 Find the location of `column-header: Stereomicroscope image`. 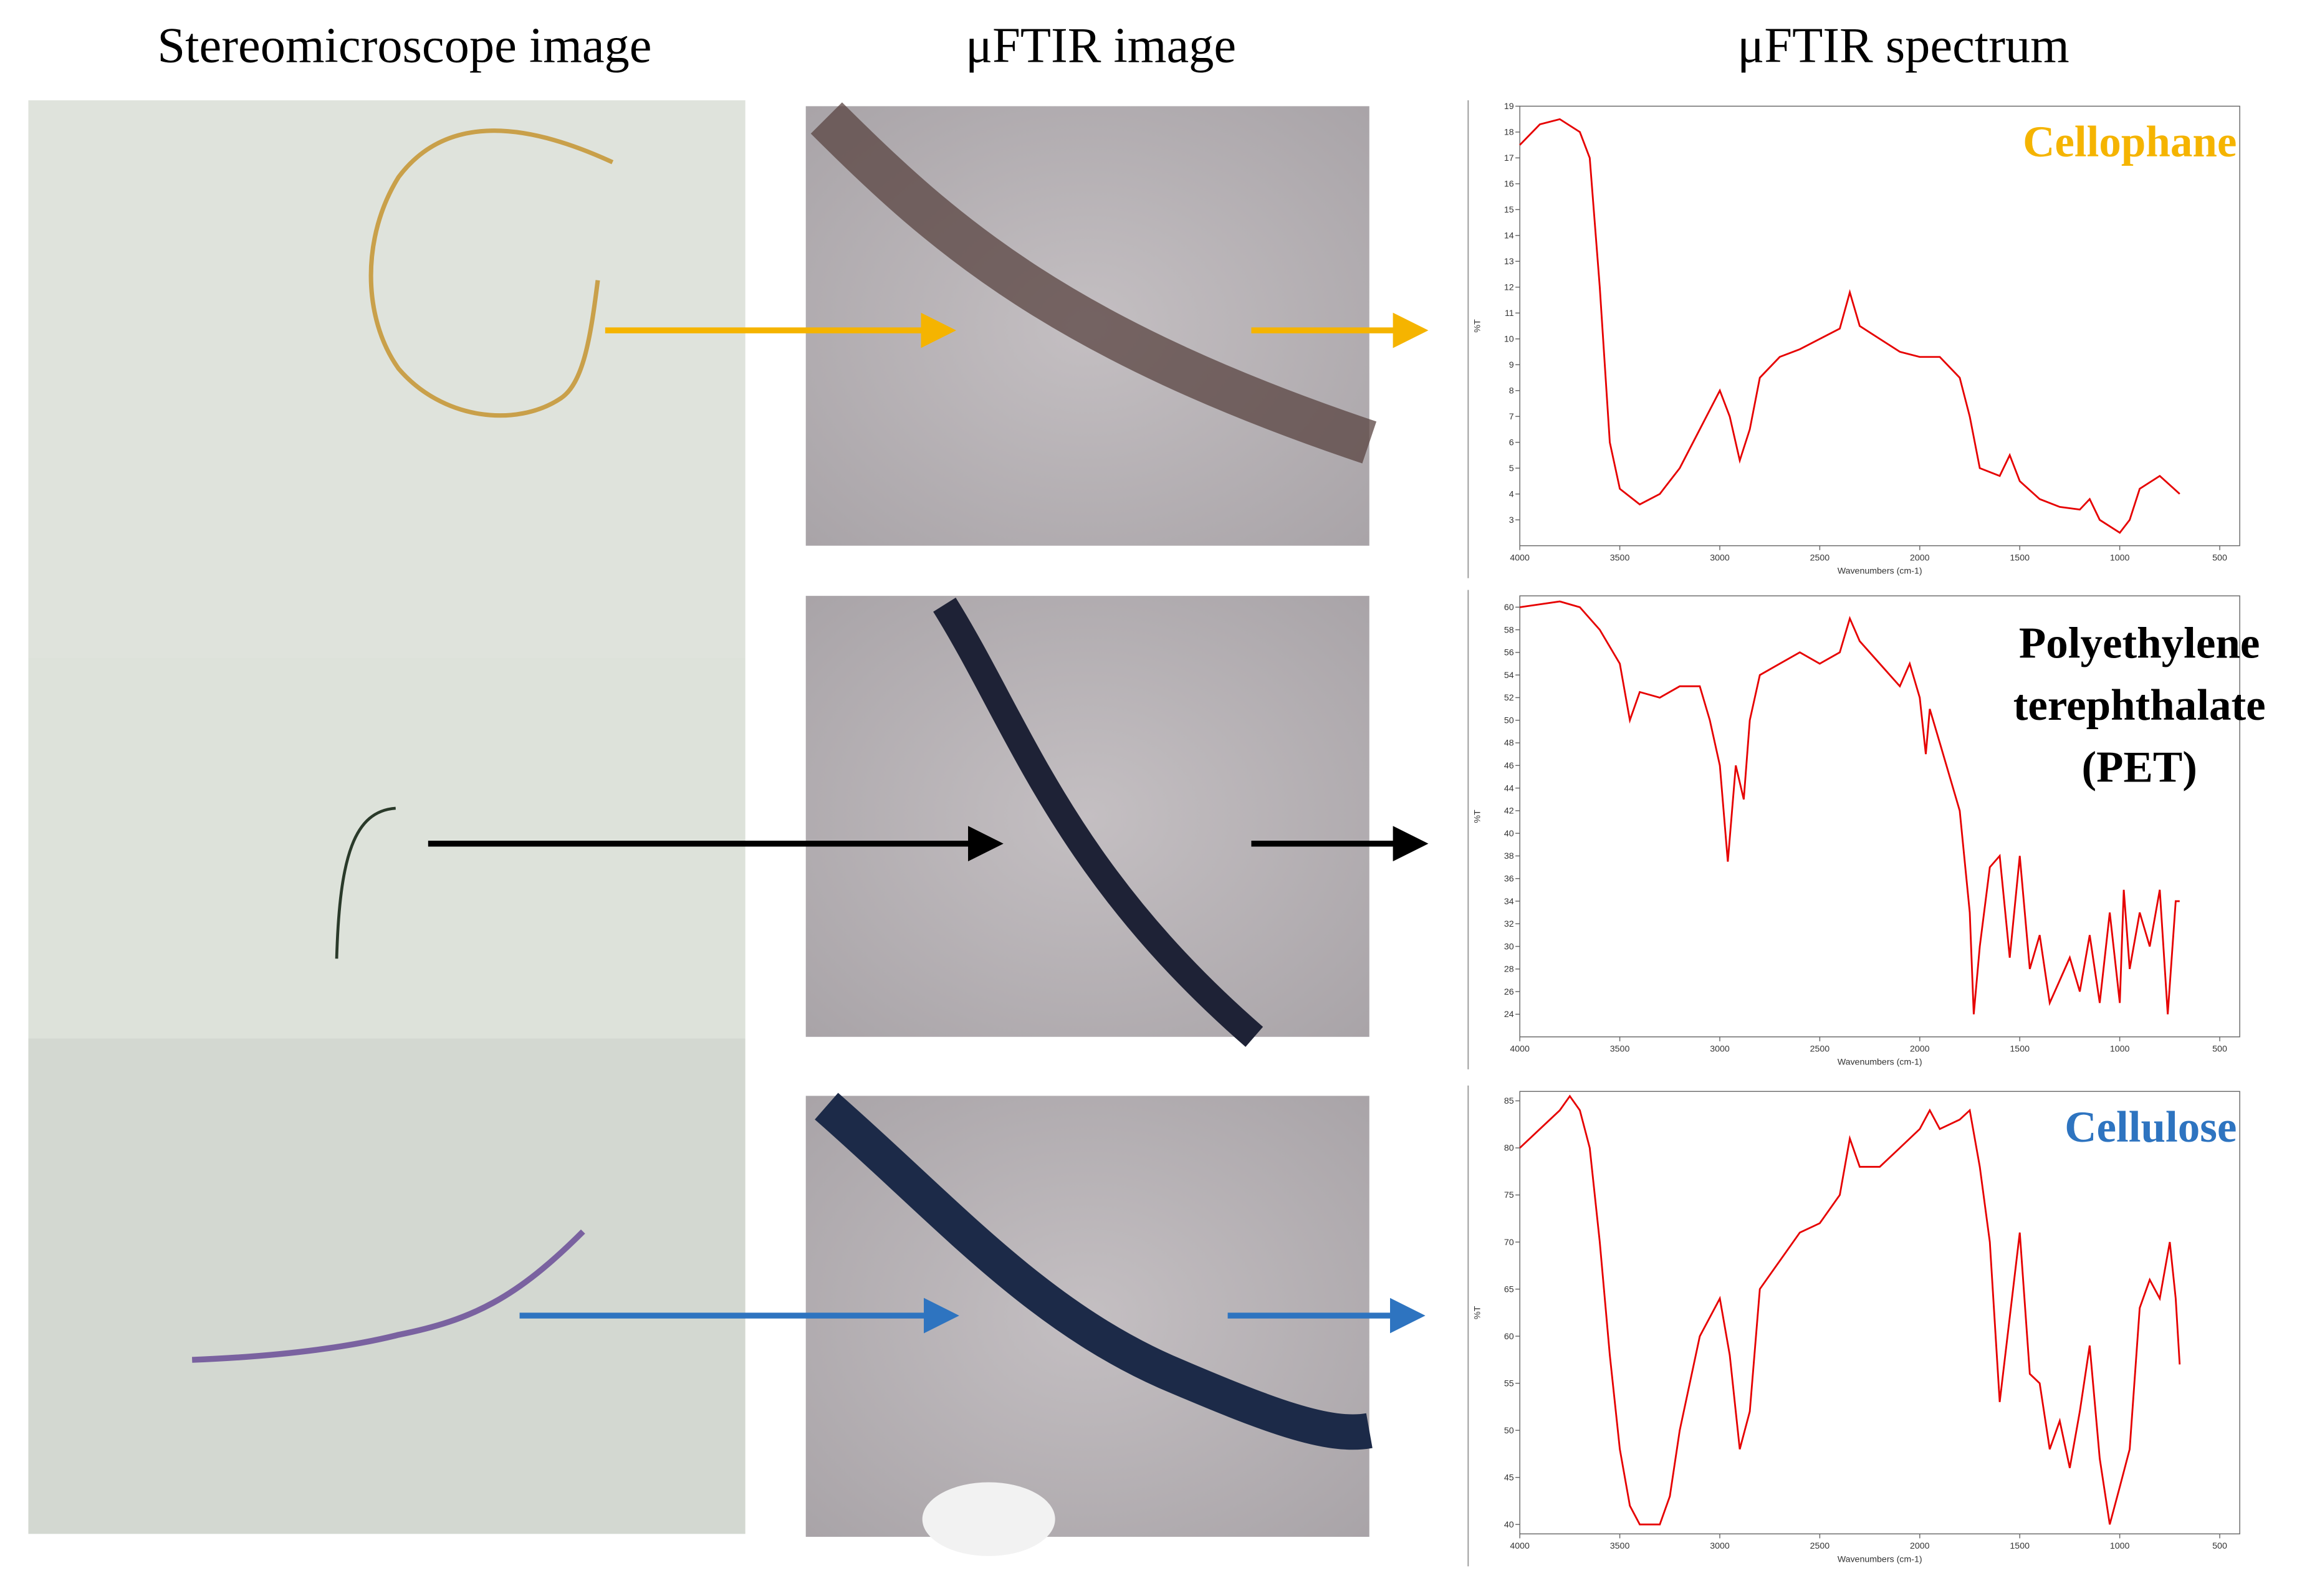

column-header: Stereomicroscope image is located at coordinates (404, 45).